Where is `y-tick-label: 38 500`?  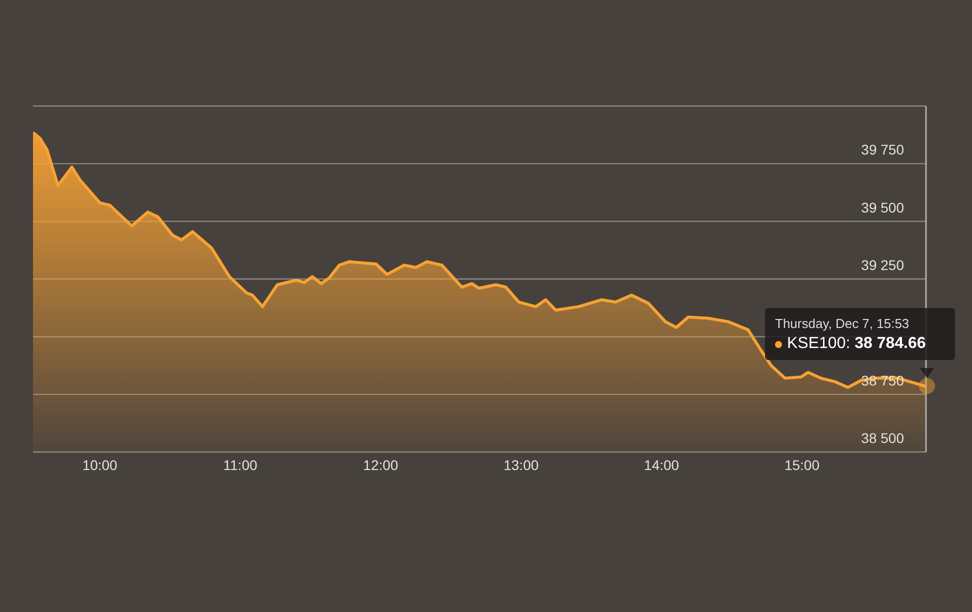 y-tick-label: 38 500 is located at coordinates (882, 438).